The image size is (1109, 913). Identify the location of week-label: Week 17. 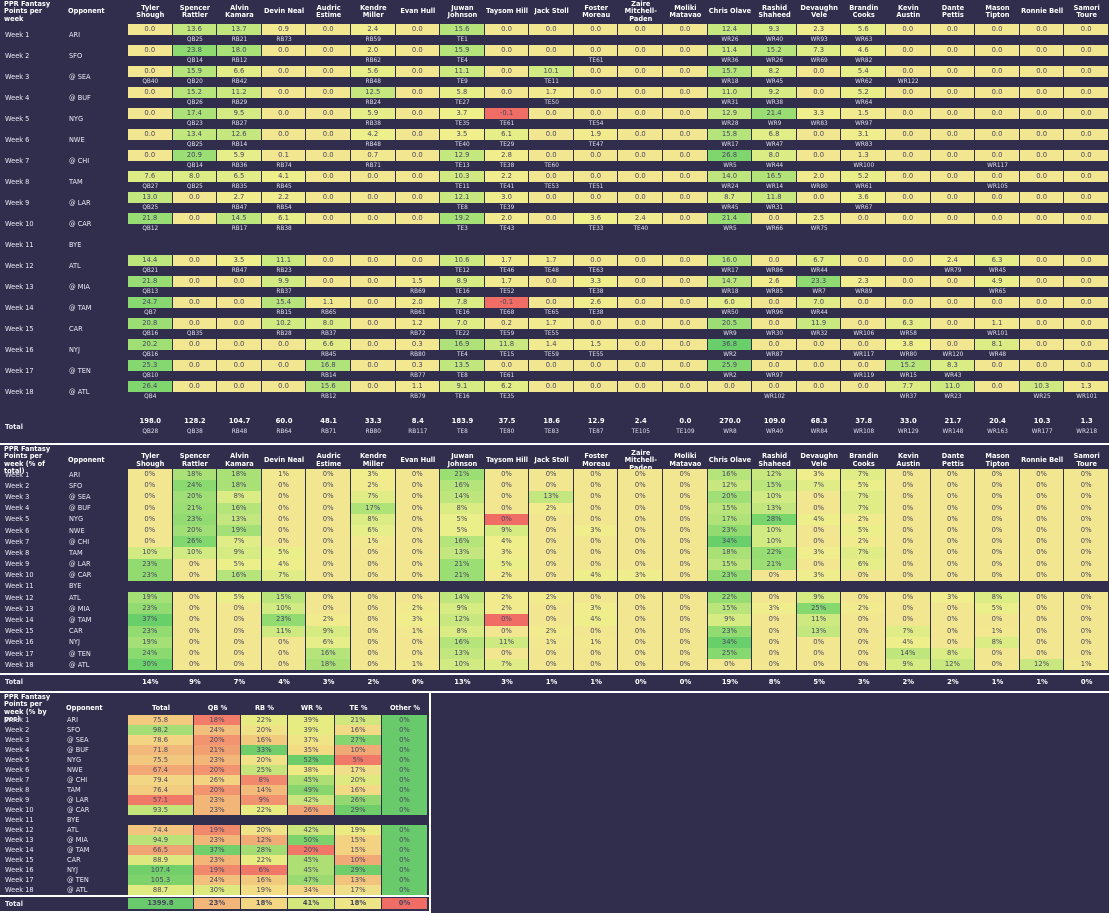
(19, 880).